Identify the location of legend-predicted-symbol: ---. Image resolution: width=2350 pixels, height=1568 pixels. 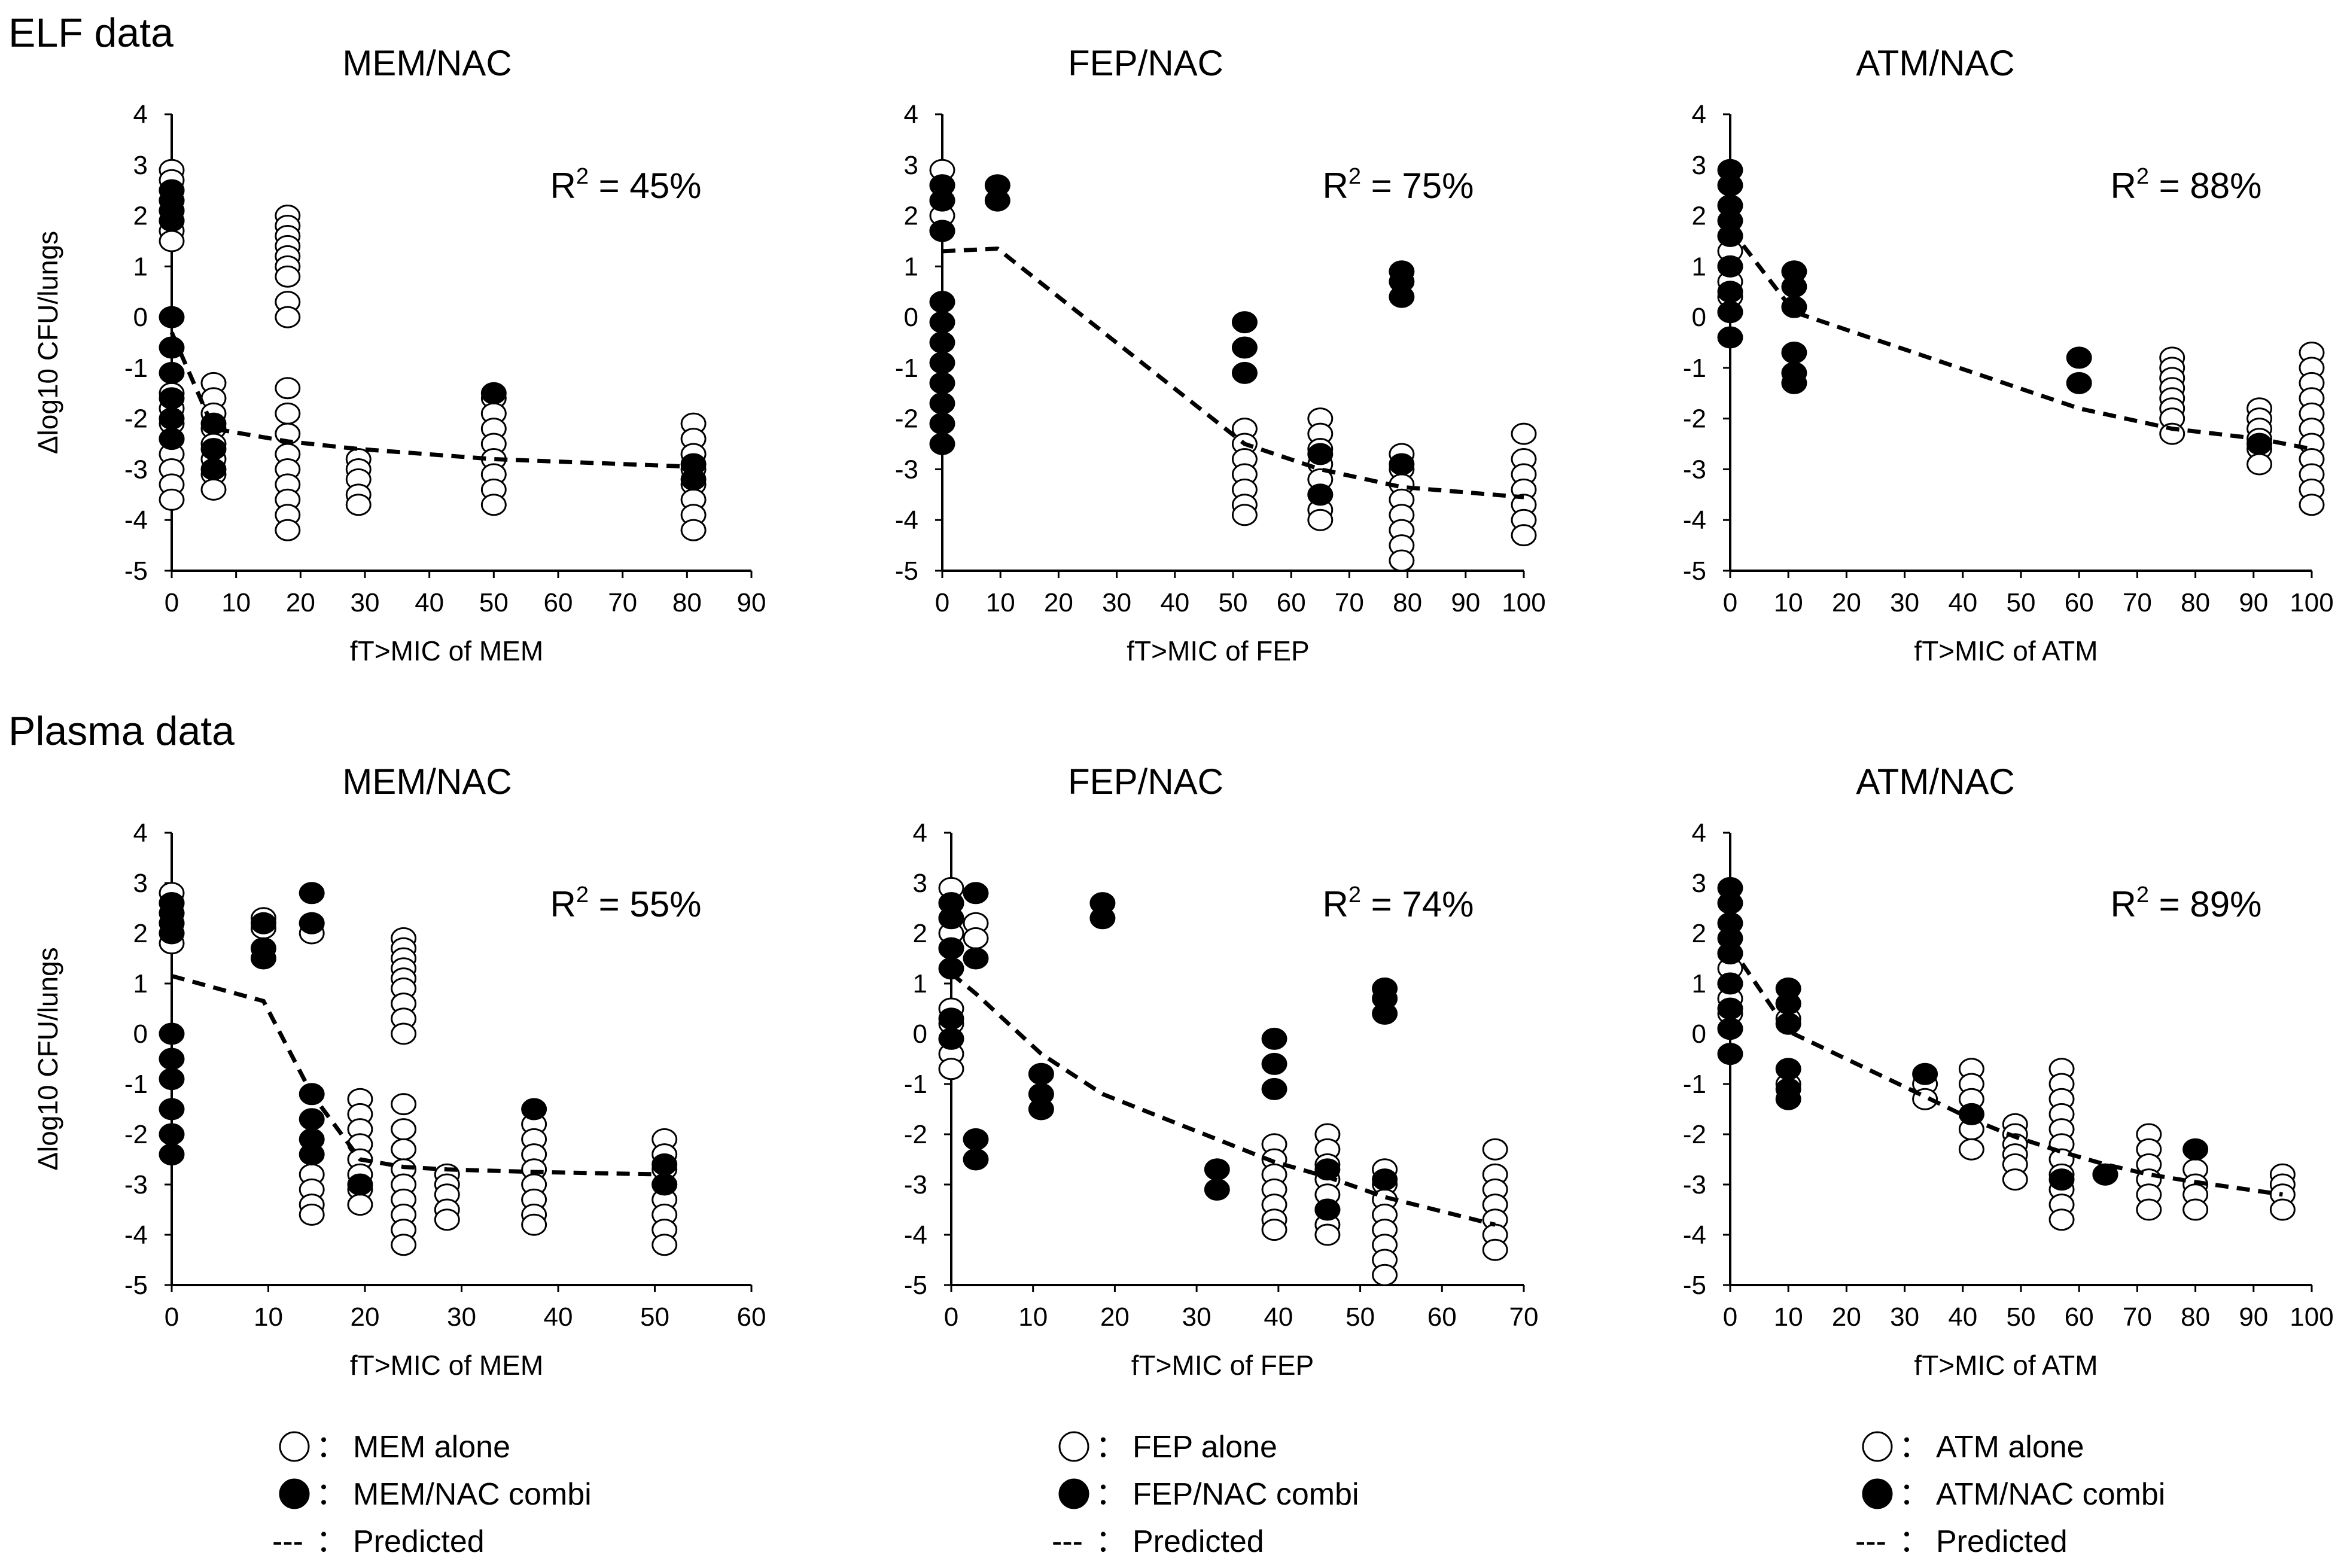
(1870, 1541).